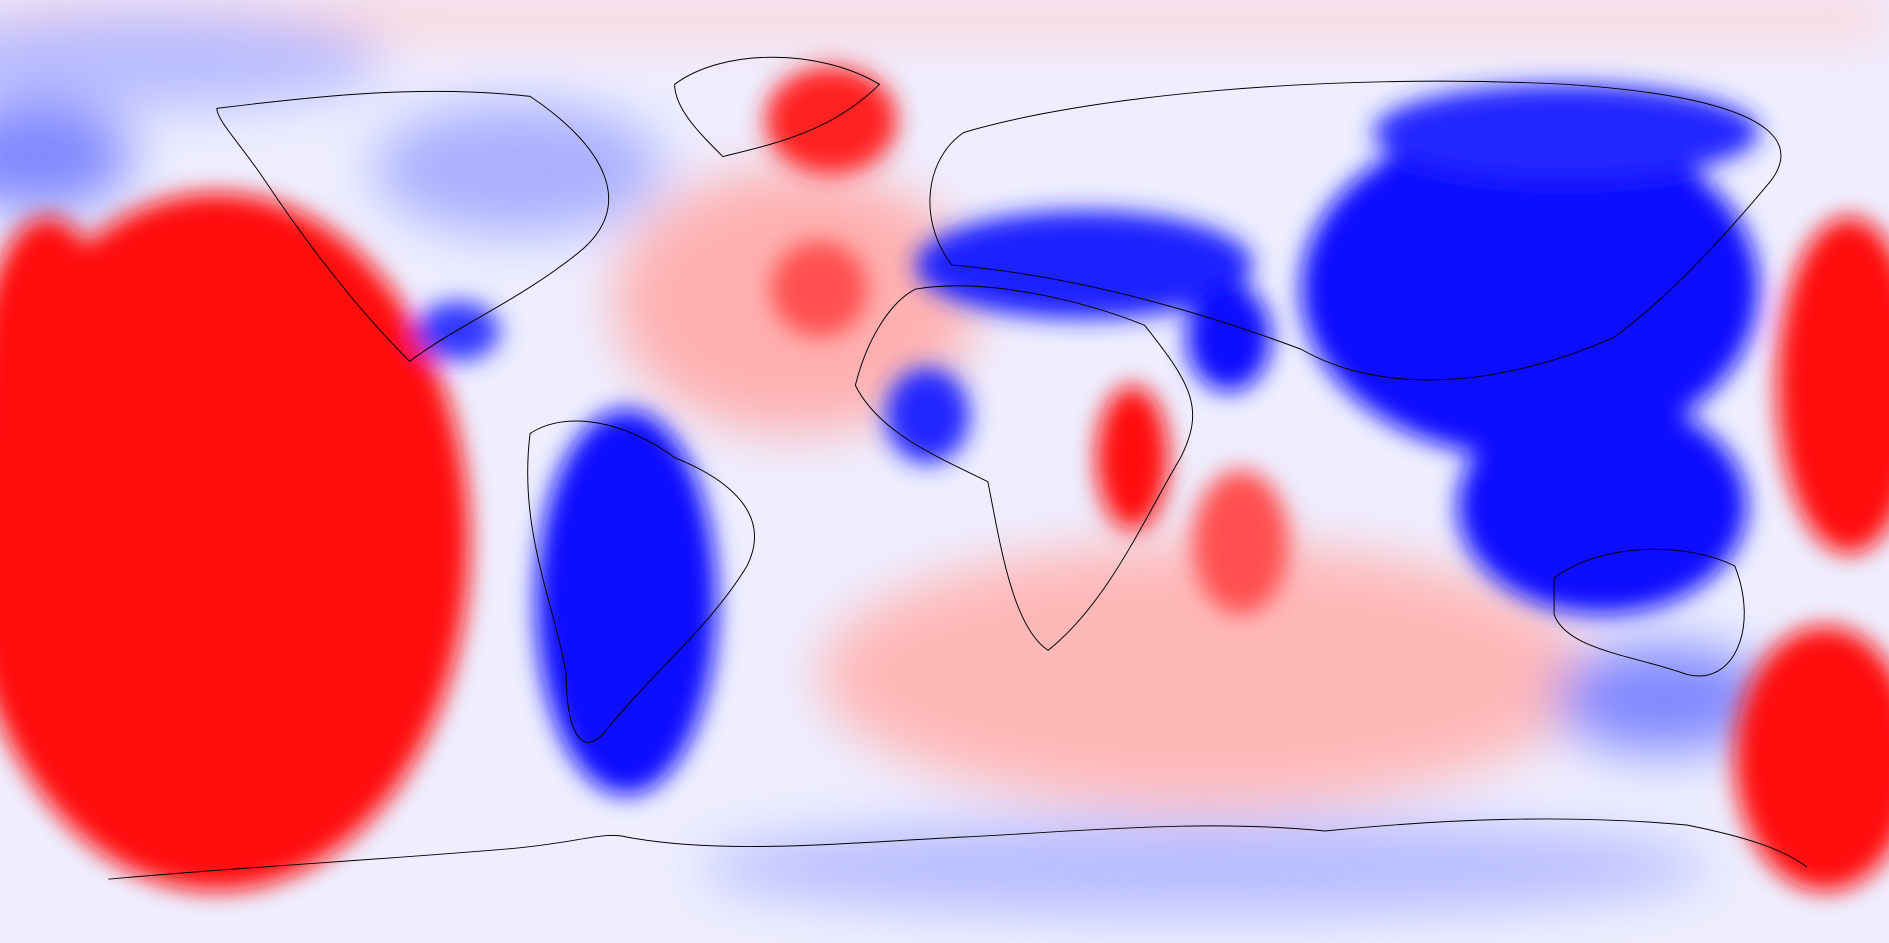  I want to click on new-zealand-anomaly, so click(1811, 759).